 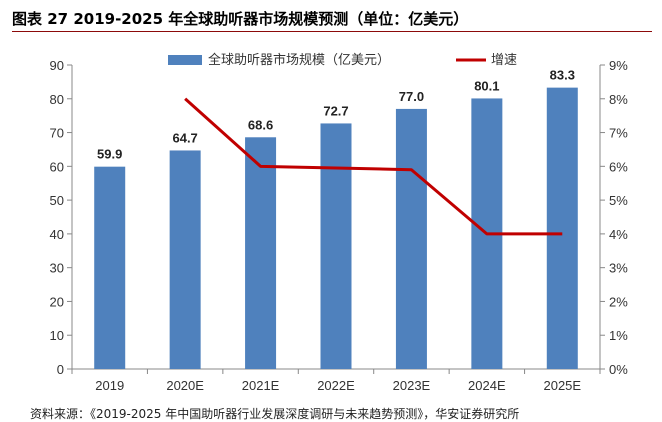 What do you see at coordinates (618, 200) in the screenshot?
I see `right-tick-label: 5%` at bounding box center [618, 200].